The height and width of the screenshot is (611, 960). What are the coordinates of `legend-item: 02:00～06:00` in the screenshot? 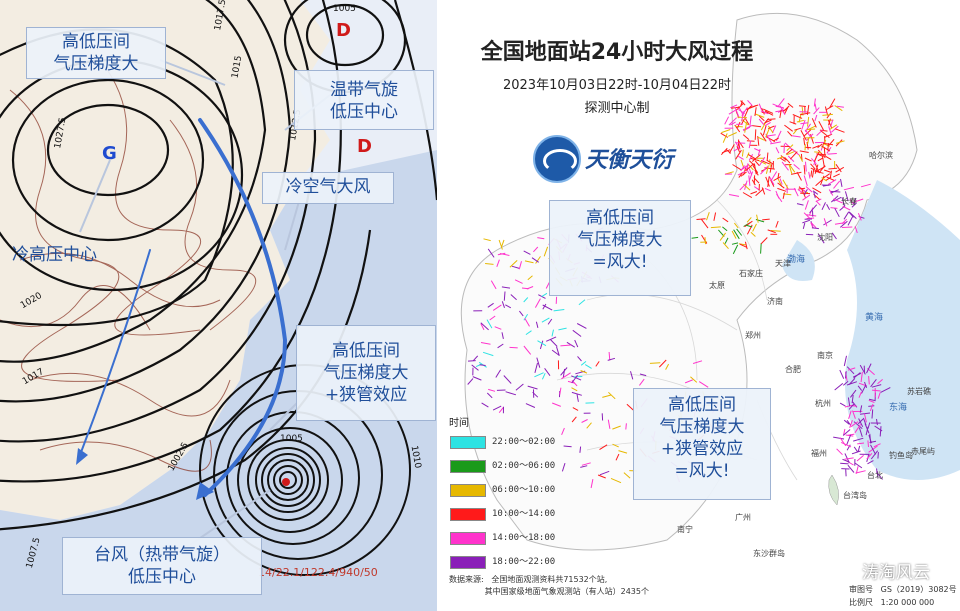 It's located at (509, 466).